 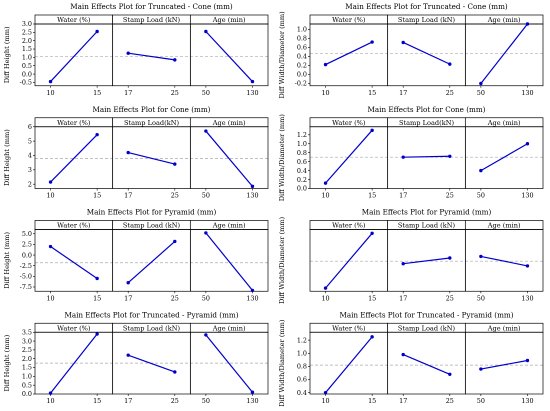 I want to click on y-tick-label: 3, so click(x=30, y=170).